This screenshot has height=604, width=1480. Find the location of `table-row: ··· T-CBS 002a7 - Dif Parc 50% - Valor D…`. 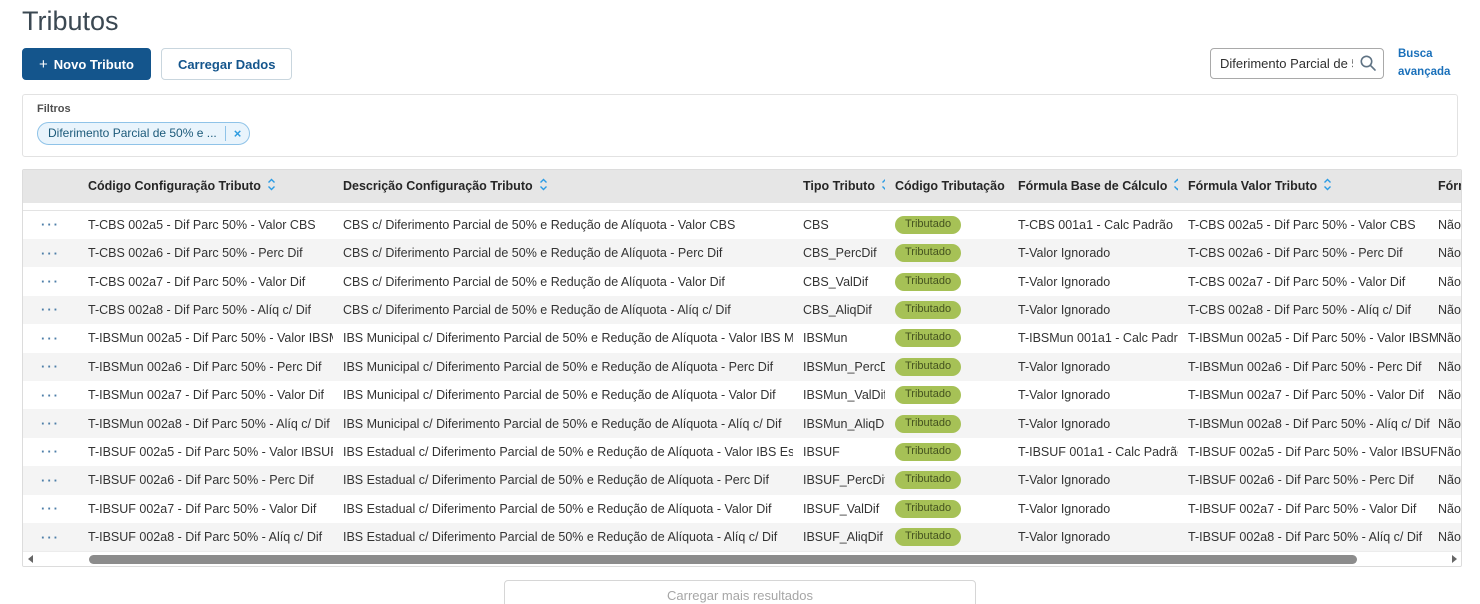

table-row: ··· T-CBS 002a7 - Dif Parc 50% - Valor D… is located at coordinates (742, 281).